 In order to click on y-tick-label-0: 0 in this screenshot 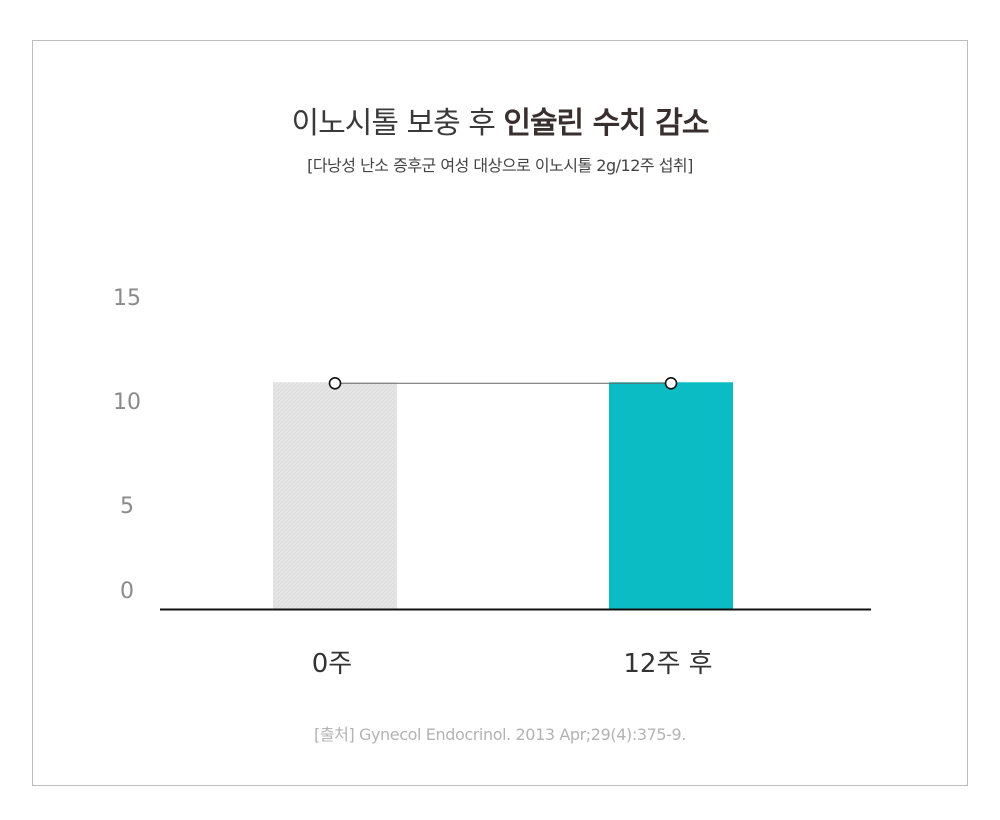, I will do `click(127, 591)`.